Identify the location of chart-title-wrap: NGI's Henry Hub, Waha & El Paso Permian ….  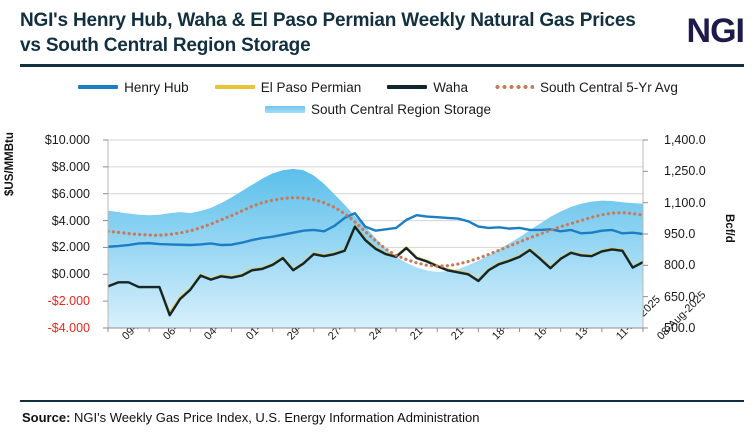
(340, 33).